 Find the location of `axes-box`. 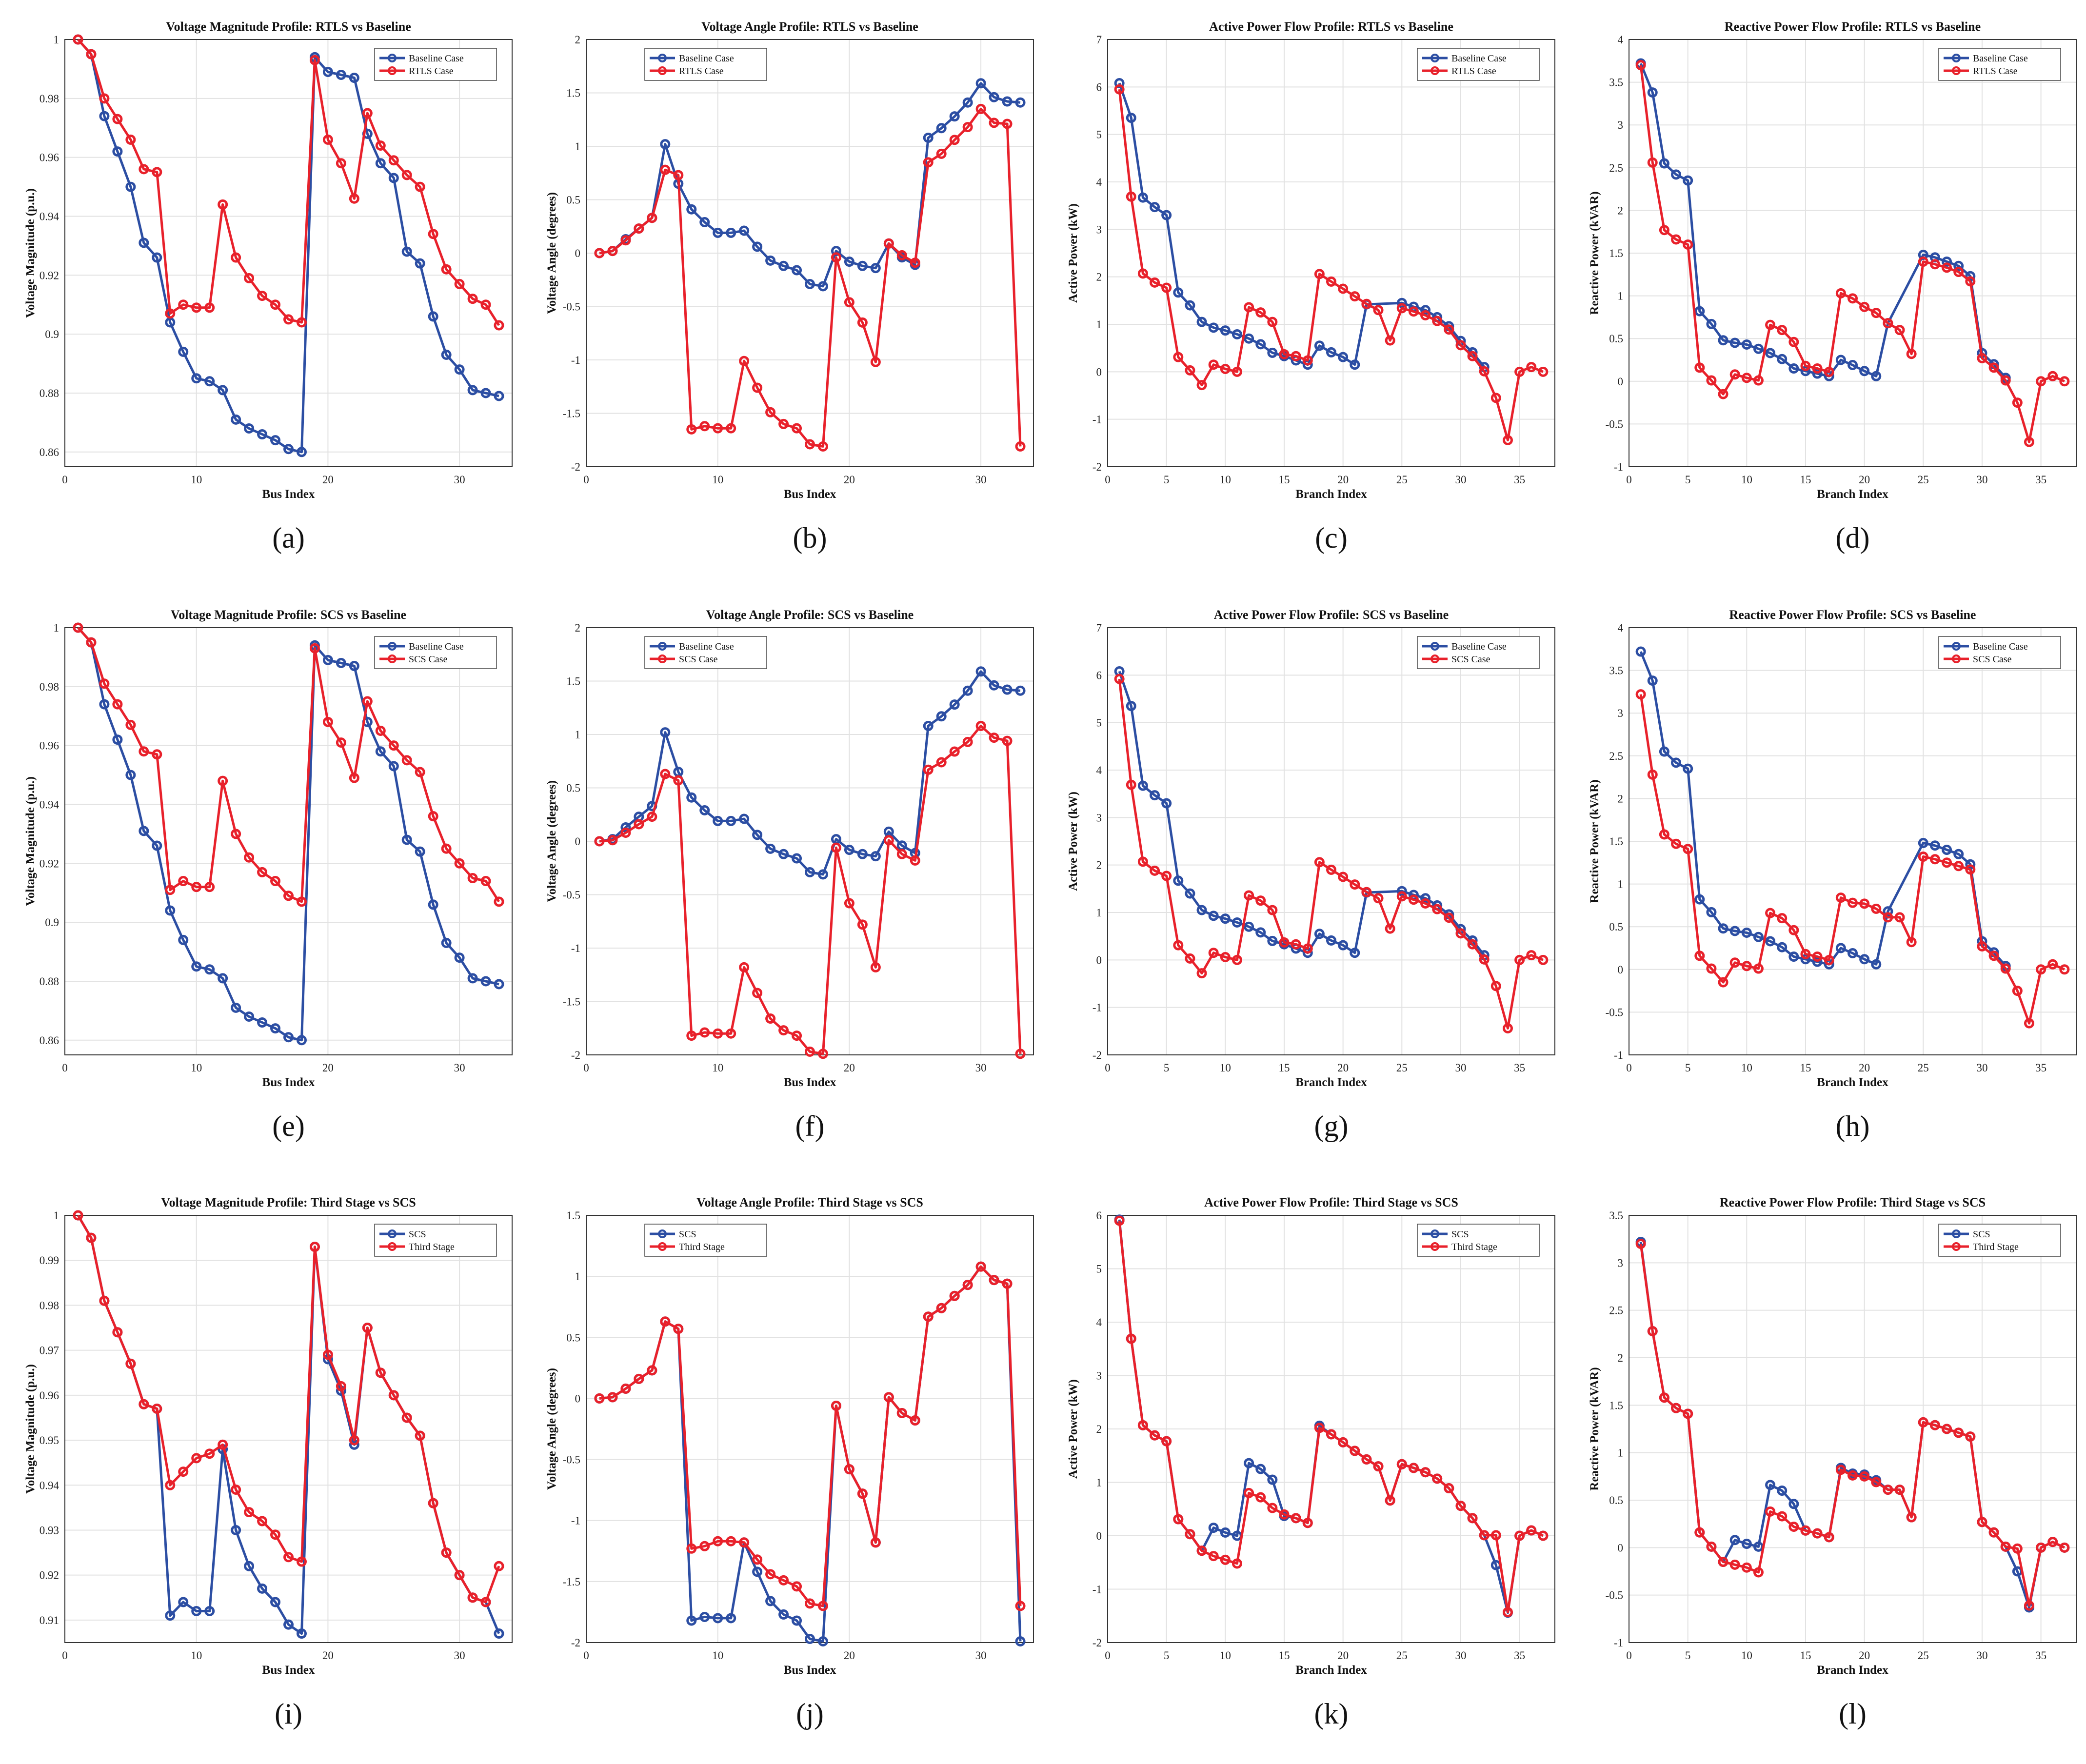

axes-box is located at coordinates (288, 253).